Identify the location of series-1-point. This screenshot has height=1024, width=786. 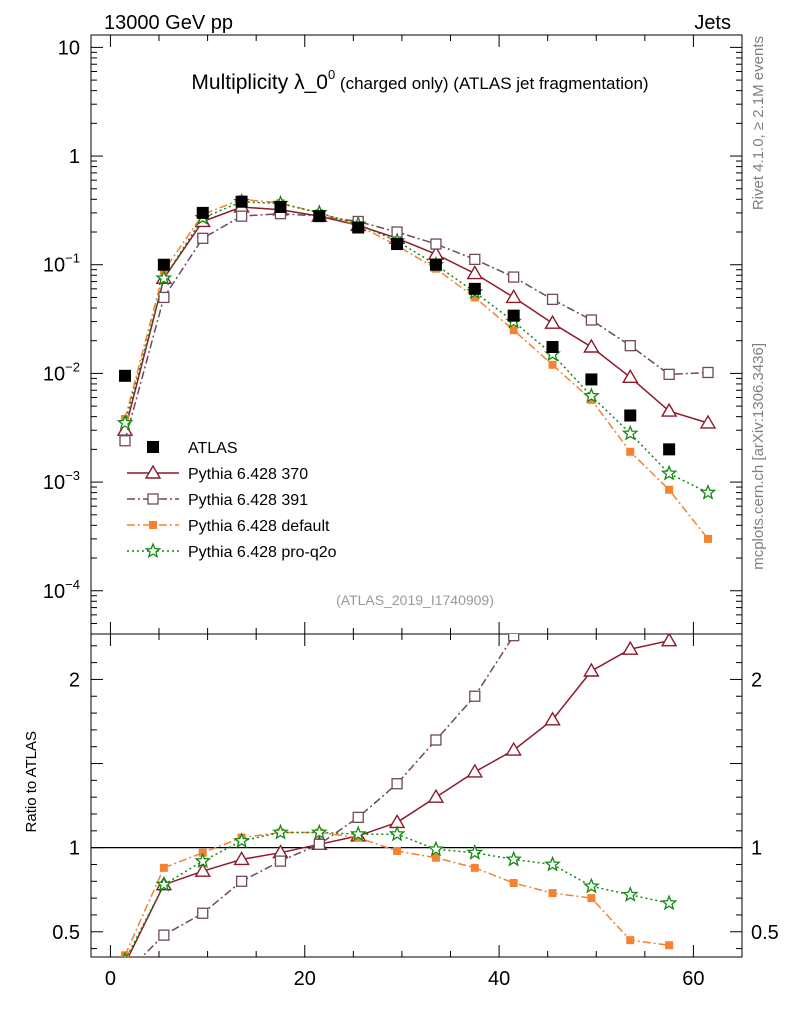
(669, 409).